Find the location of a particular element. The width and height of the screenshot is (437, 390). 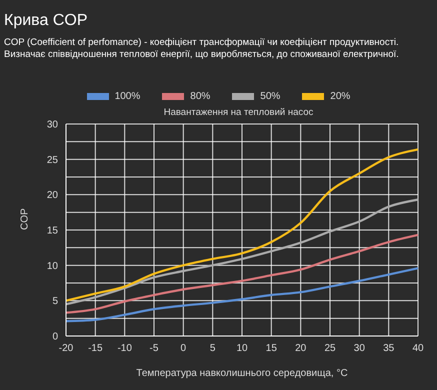

legend-label: 20% is located at coordinates (339, 96).